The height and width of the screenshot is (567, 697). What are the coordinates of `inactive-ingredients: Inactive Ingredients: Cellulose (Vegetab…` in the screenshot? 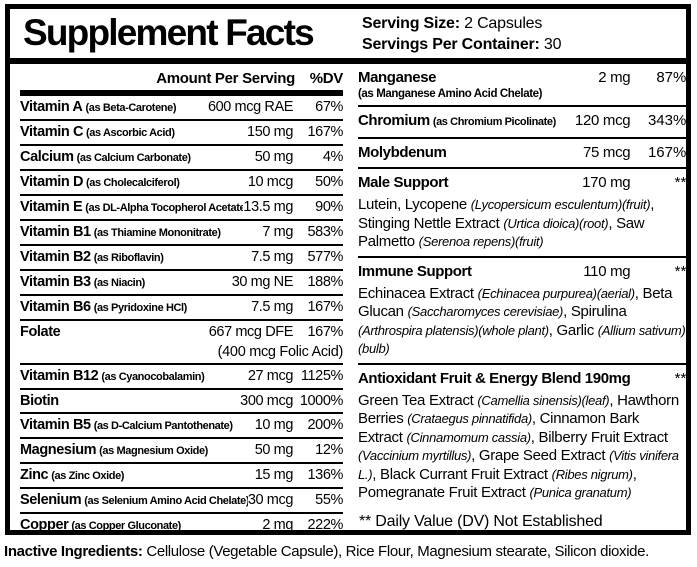 It's located at (350, 551).